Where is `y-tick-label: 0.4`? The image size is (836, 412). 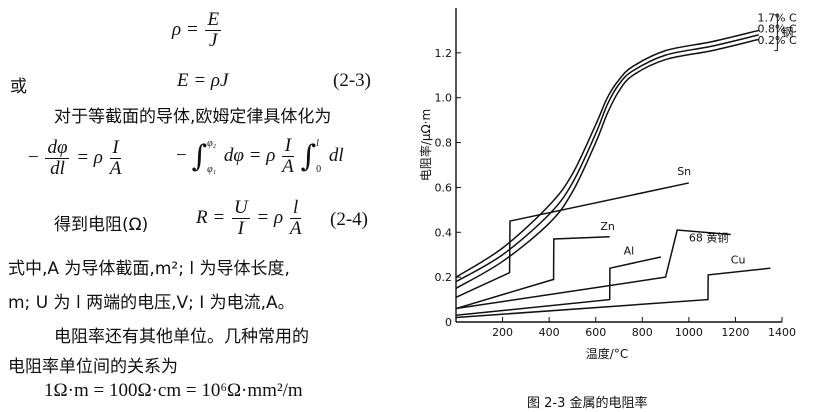 y-tick-label: 0.4 is located at coordinates (444, 232).